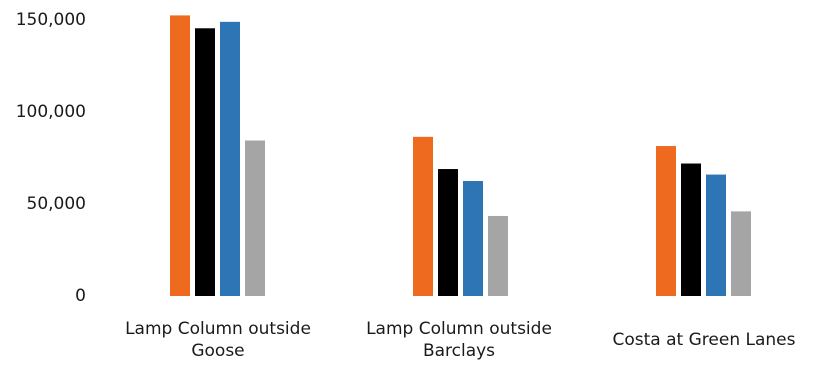 The width and height of the screenshot is (815, 368). Describe the element at coordinates (51, 112) in the screenshot. I see `y-tick-label: 100,000` at that location.